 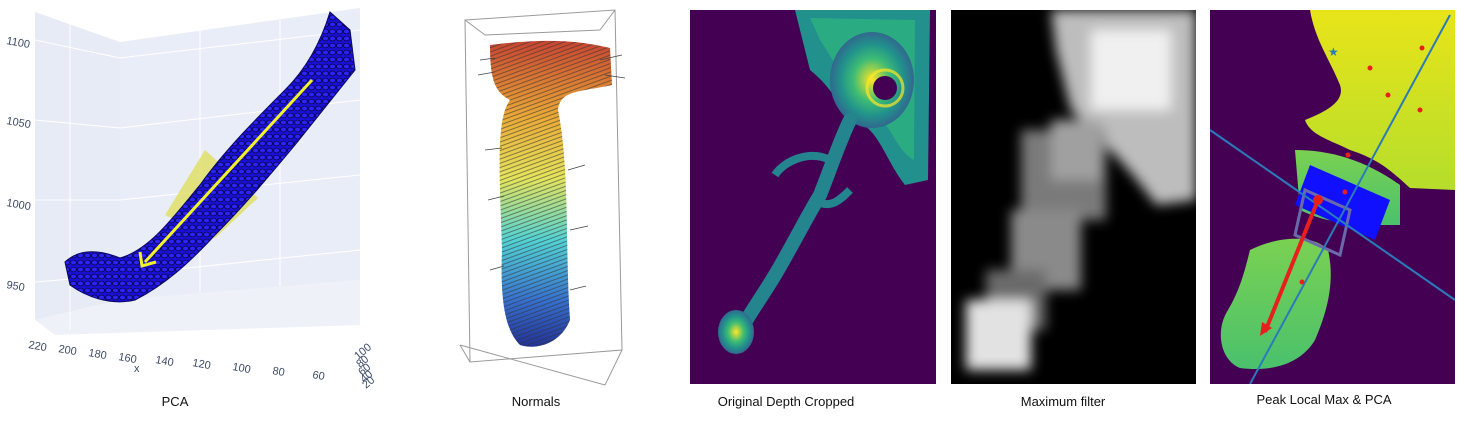 What do you see at coordinates (127, 358) in the screenshot?
I see `x-tick: 160` at bounding box center [127, 358].